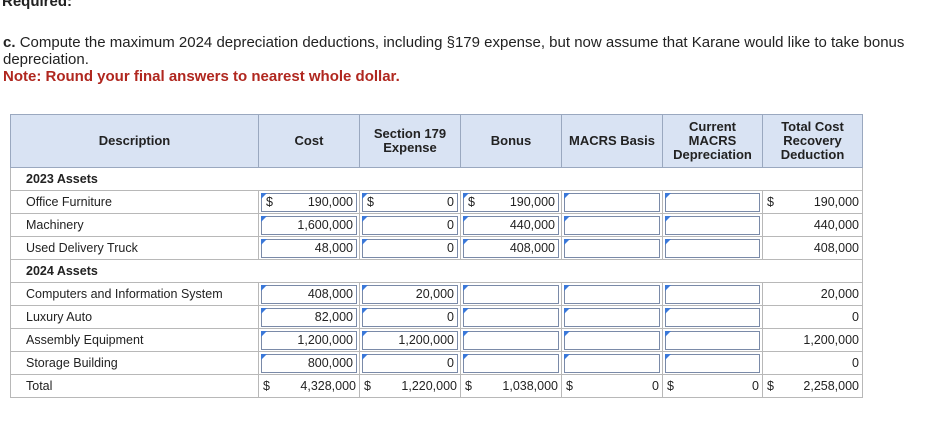  What do you see at coordinates (134, 248) in the screenshot?
I see `row-description: Used Delivery Truck` at bounding box center [134, 248].